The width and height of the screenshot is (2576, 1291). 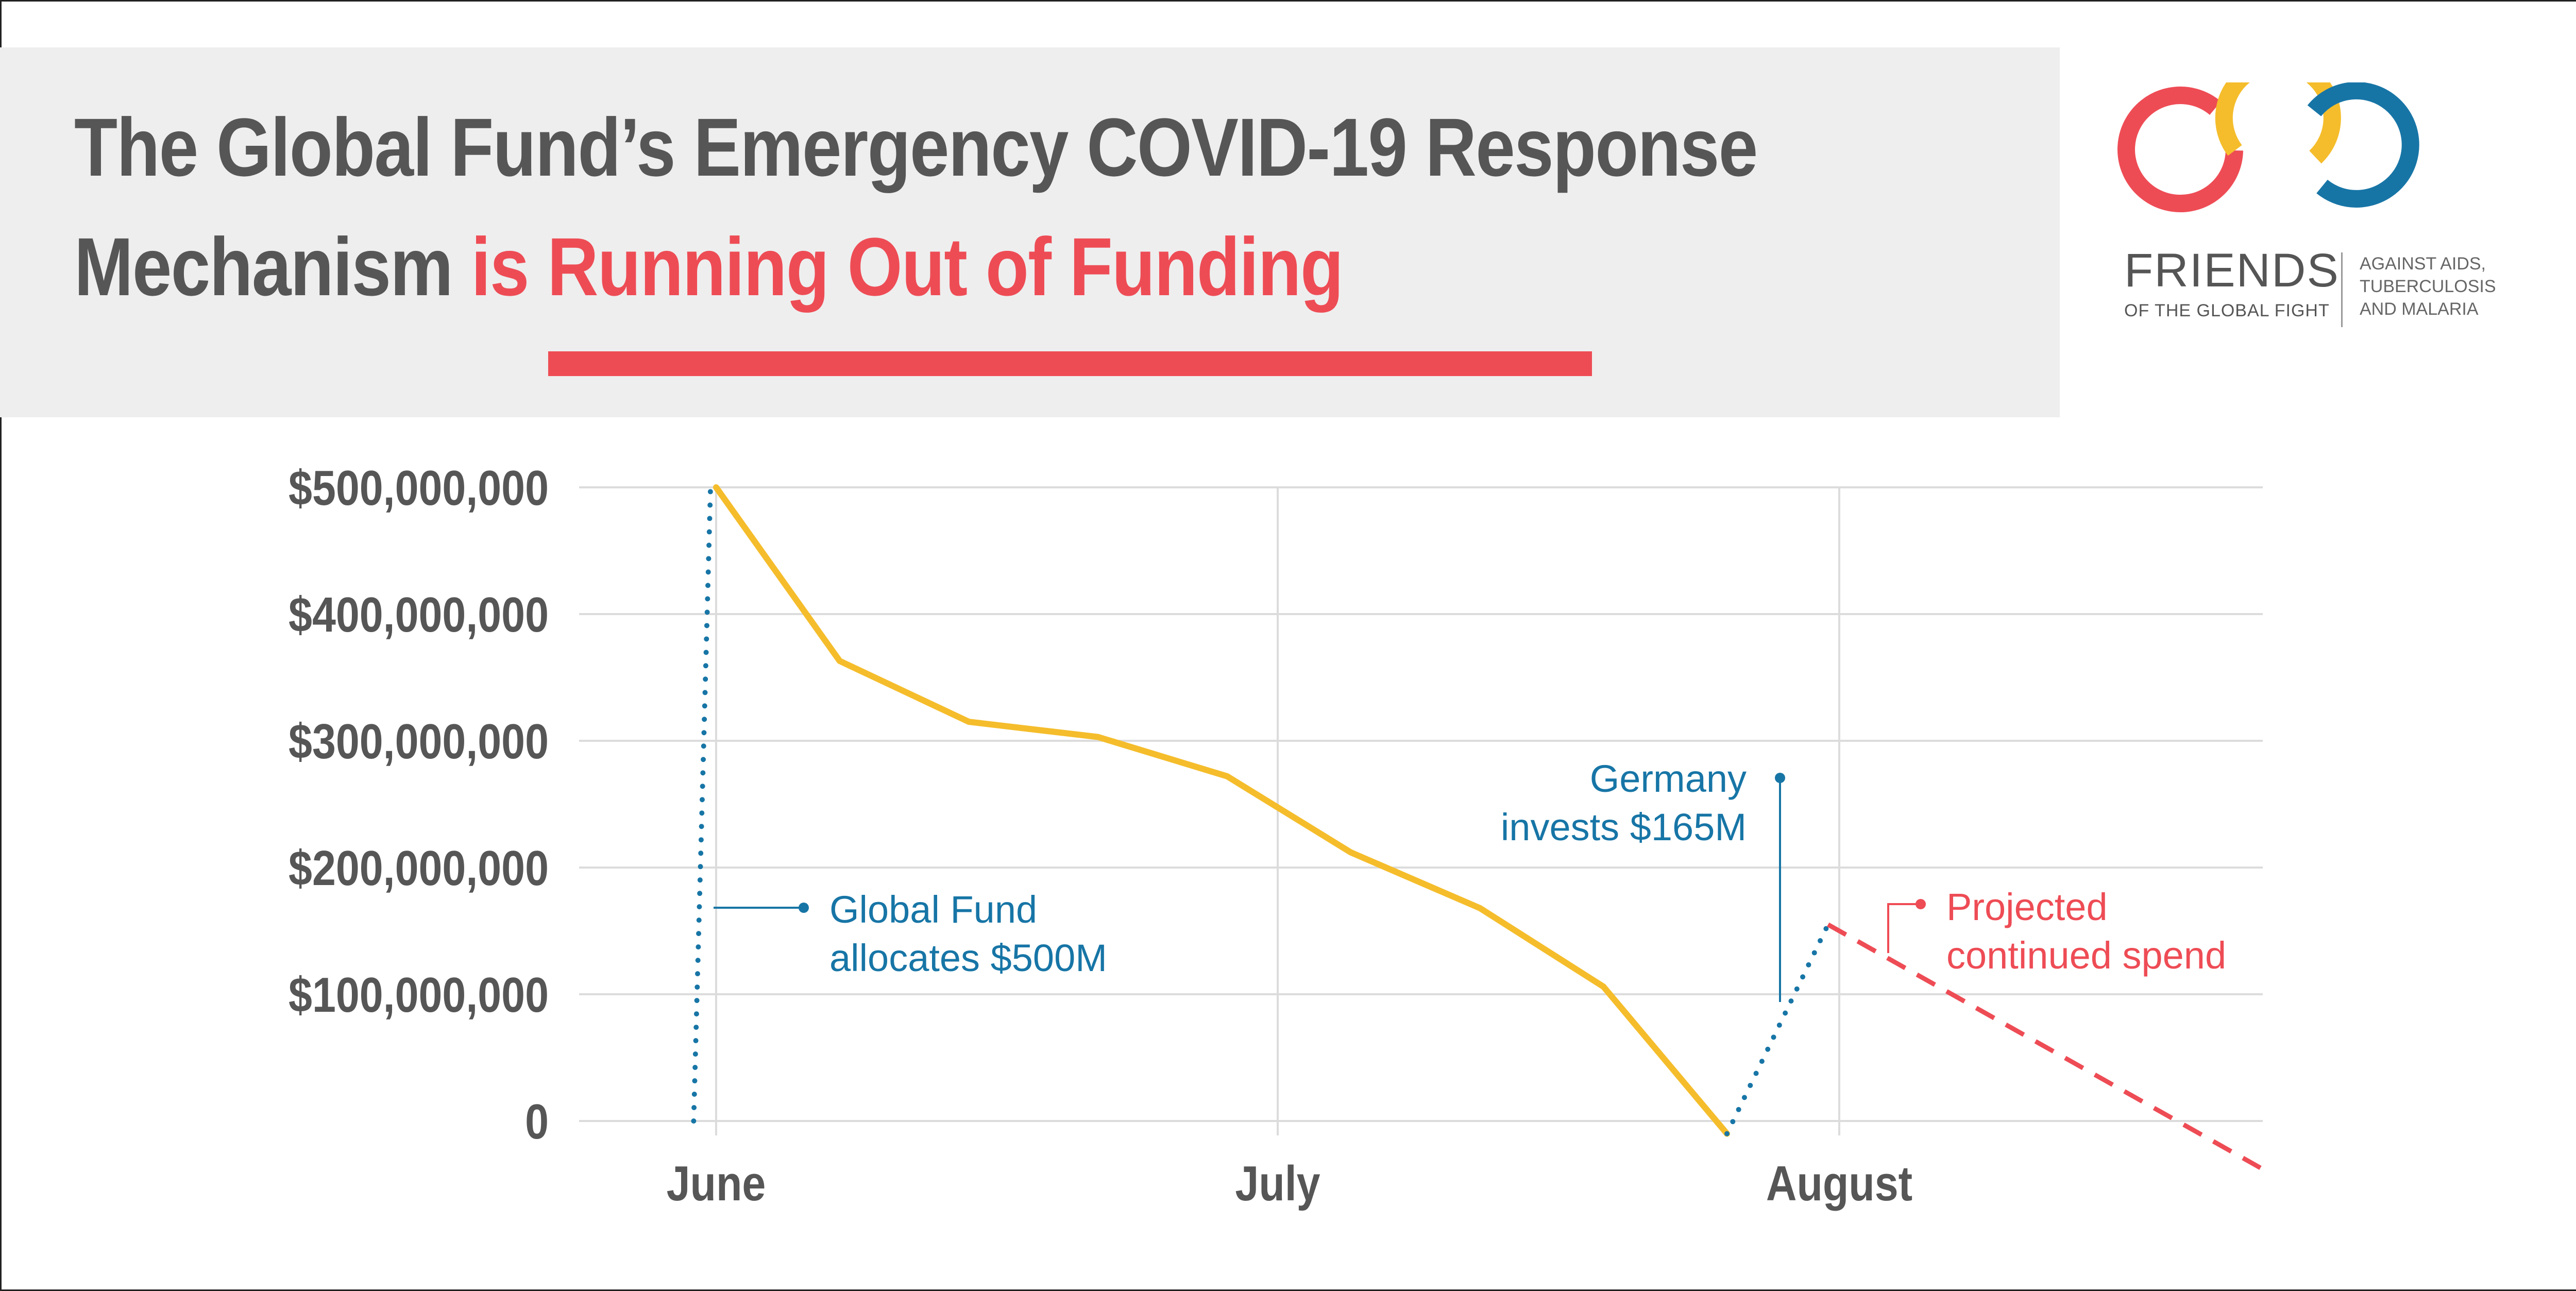 I want to click on annotation-text: continued spend, so click(x=2086, y=956).